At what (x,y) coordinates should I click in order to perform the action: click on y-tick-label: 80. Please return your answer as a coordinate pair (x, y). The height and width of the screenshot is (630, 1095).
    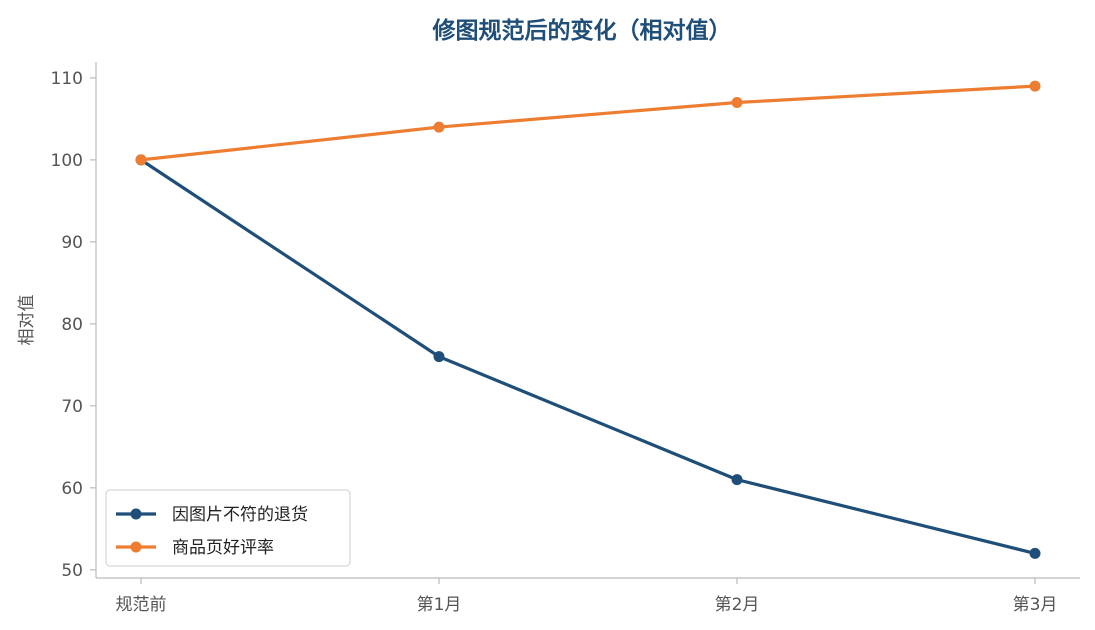
    Looking at the image, I should click on (72, 325).